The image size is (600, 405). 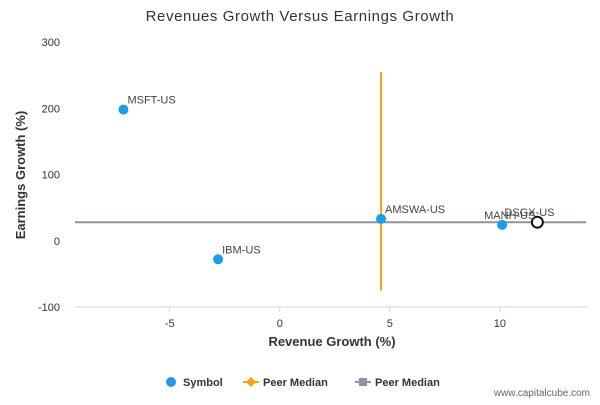 I want to click on data-point-label: DSGX-US, so click(x=529, y=213).